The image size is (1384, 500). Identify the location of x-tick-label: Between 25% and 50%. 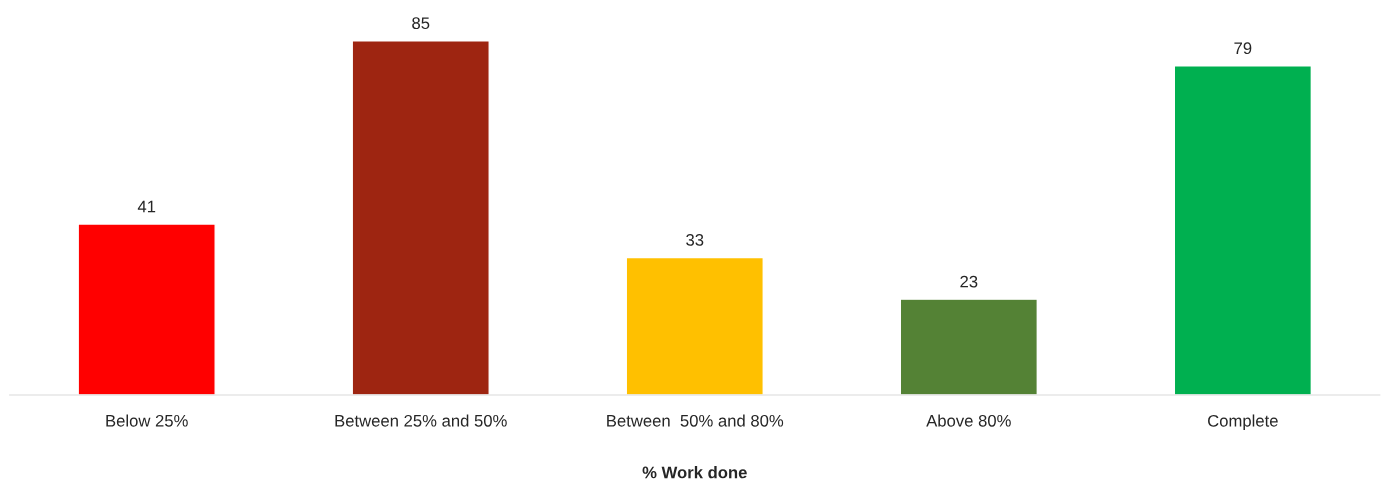
(421, 420).